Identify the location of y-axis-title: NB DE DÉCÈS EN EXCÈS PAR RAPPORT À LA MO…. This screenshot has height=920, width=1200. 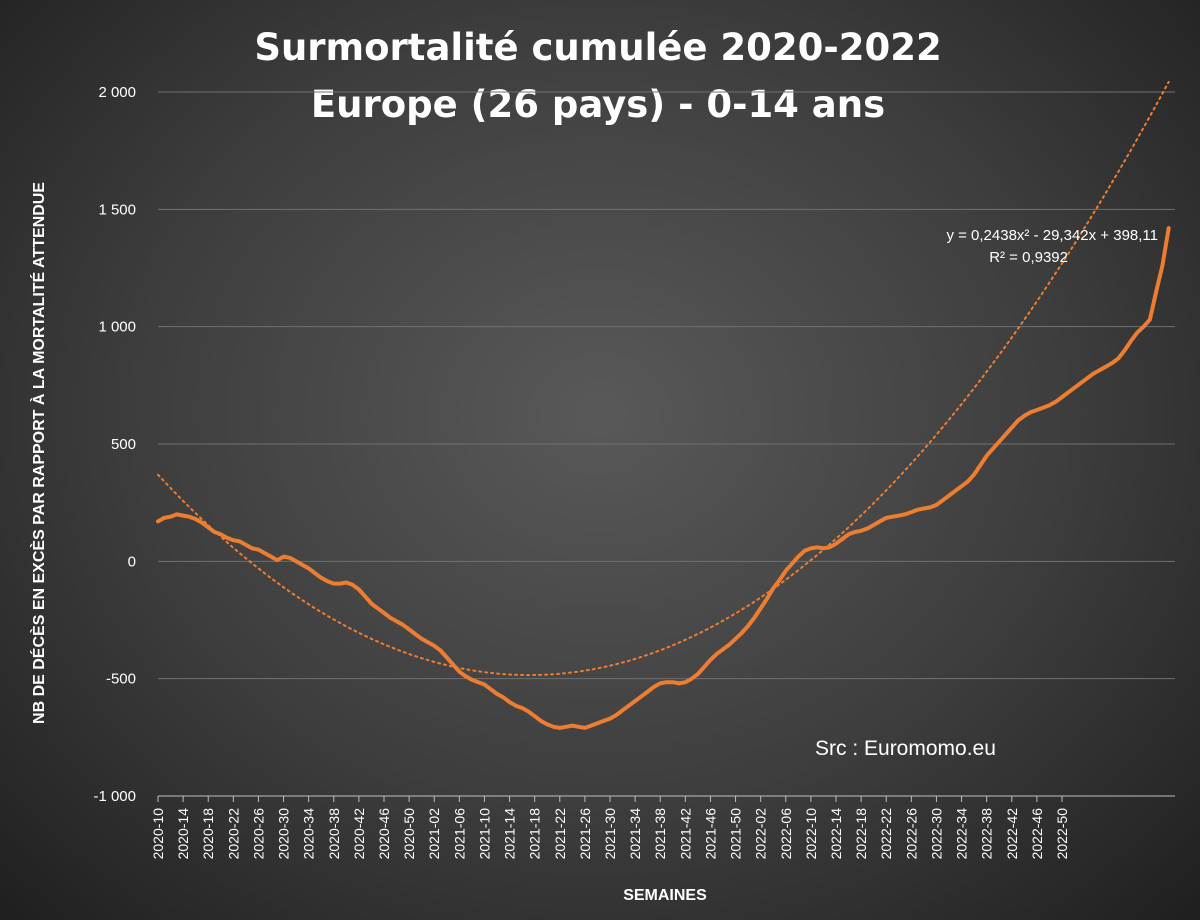
(38, 453).